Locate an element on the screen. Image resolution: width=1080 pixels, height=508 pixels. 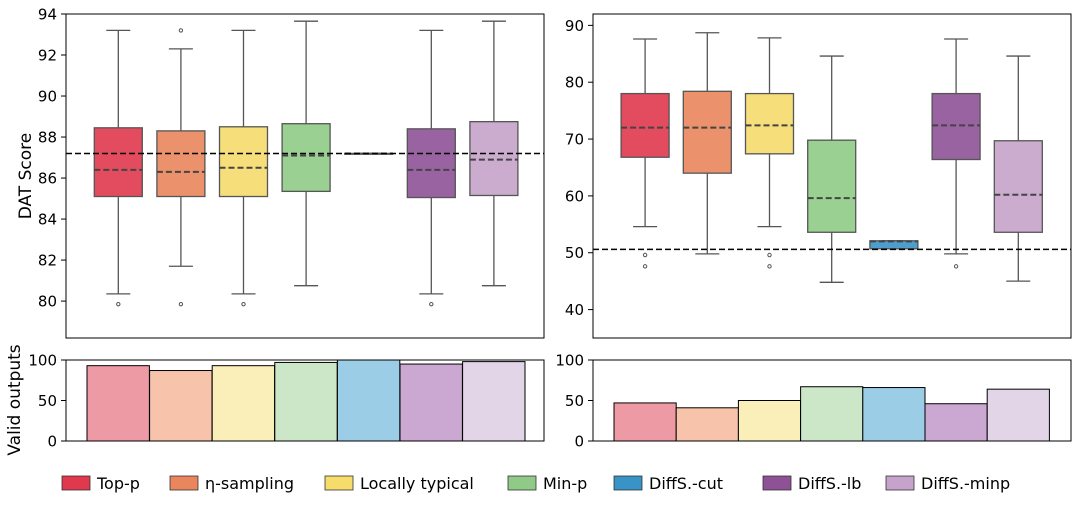
y-tick-label: 94 is located at coordinates (47, 15).